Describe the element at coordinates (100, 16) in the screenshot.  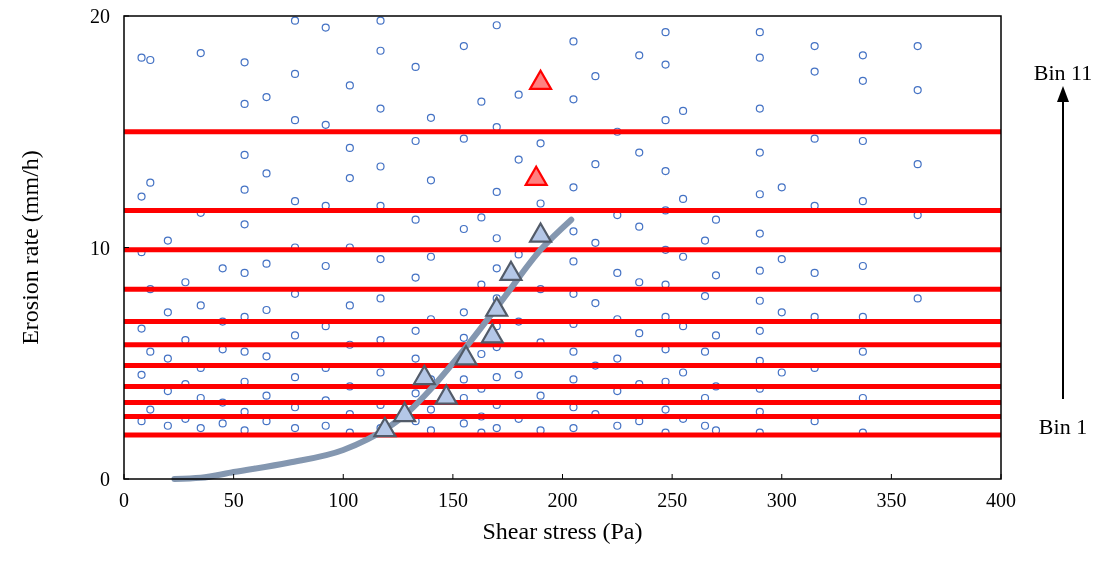
I see `y-tick-label: 20` at that location.